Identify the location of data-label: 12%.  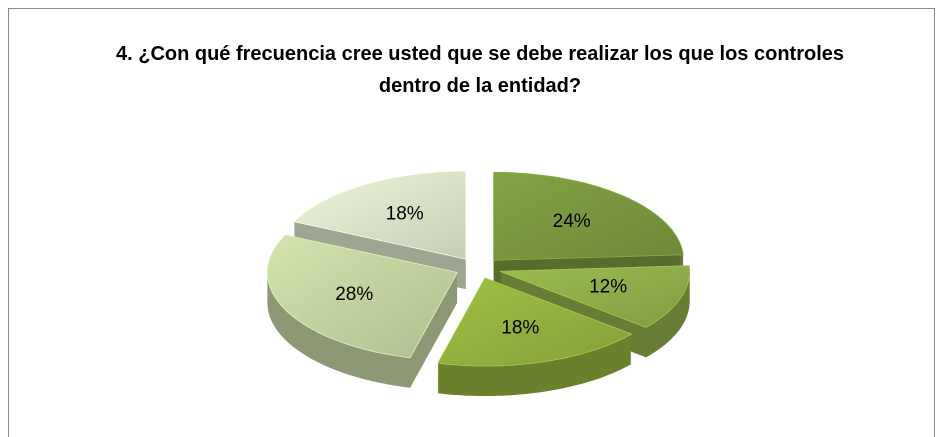
(608, 287).